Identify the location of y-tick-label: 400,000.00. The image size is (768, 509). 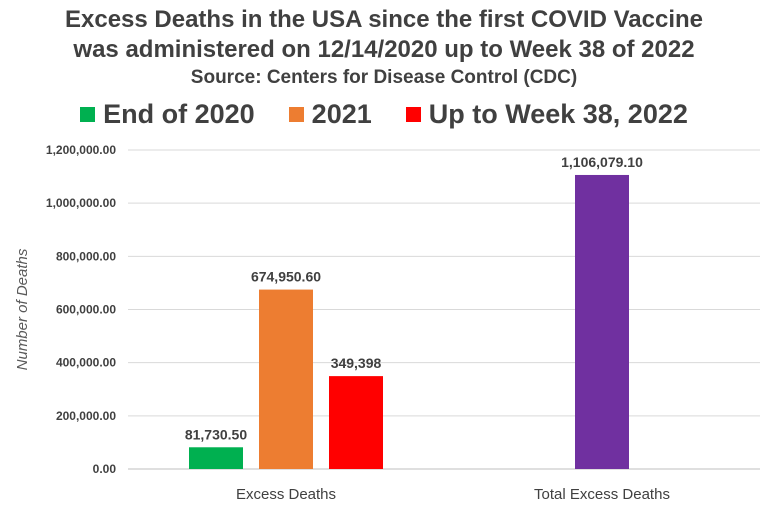
(86, 363).